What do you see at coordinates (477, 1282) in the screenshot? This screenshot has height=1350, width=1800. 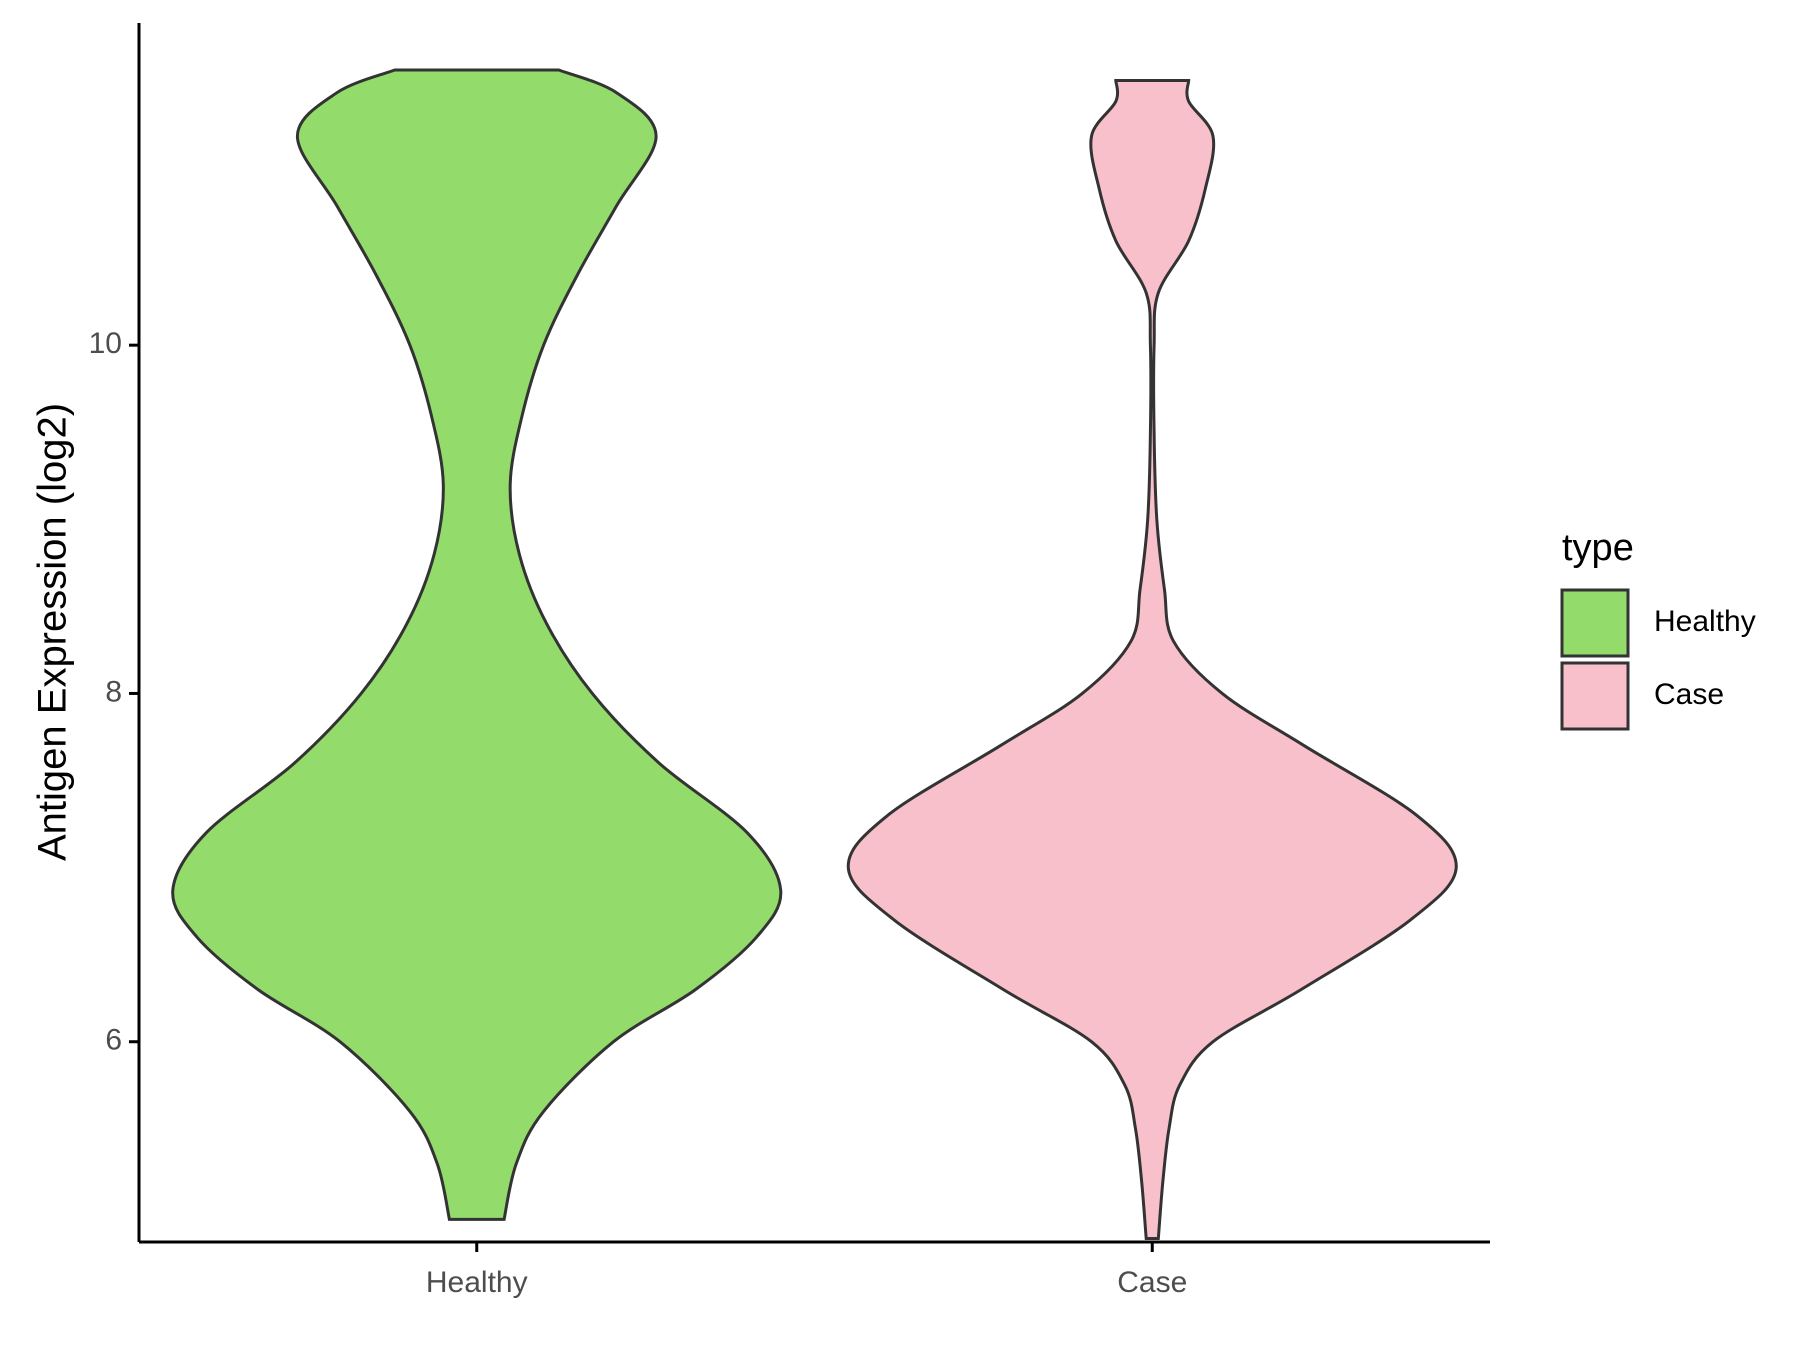 I see `x-tick-label-healthy: Healthy` at bounding box center [477, 1282].